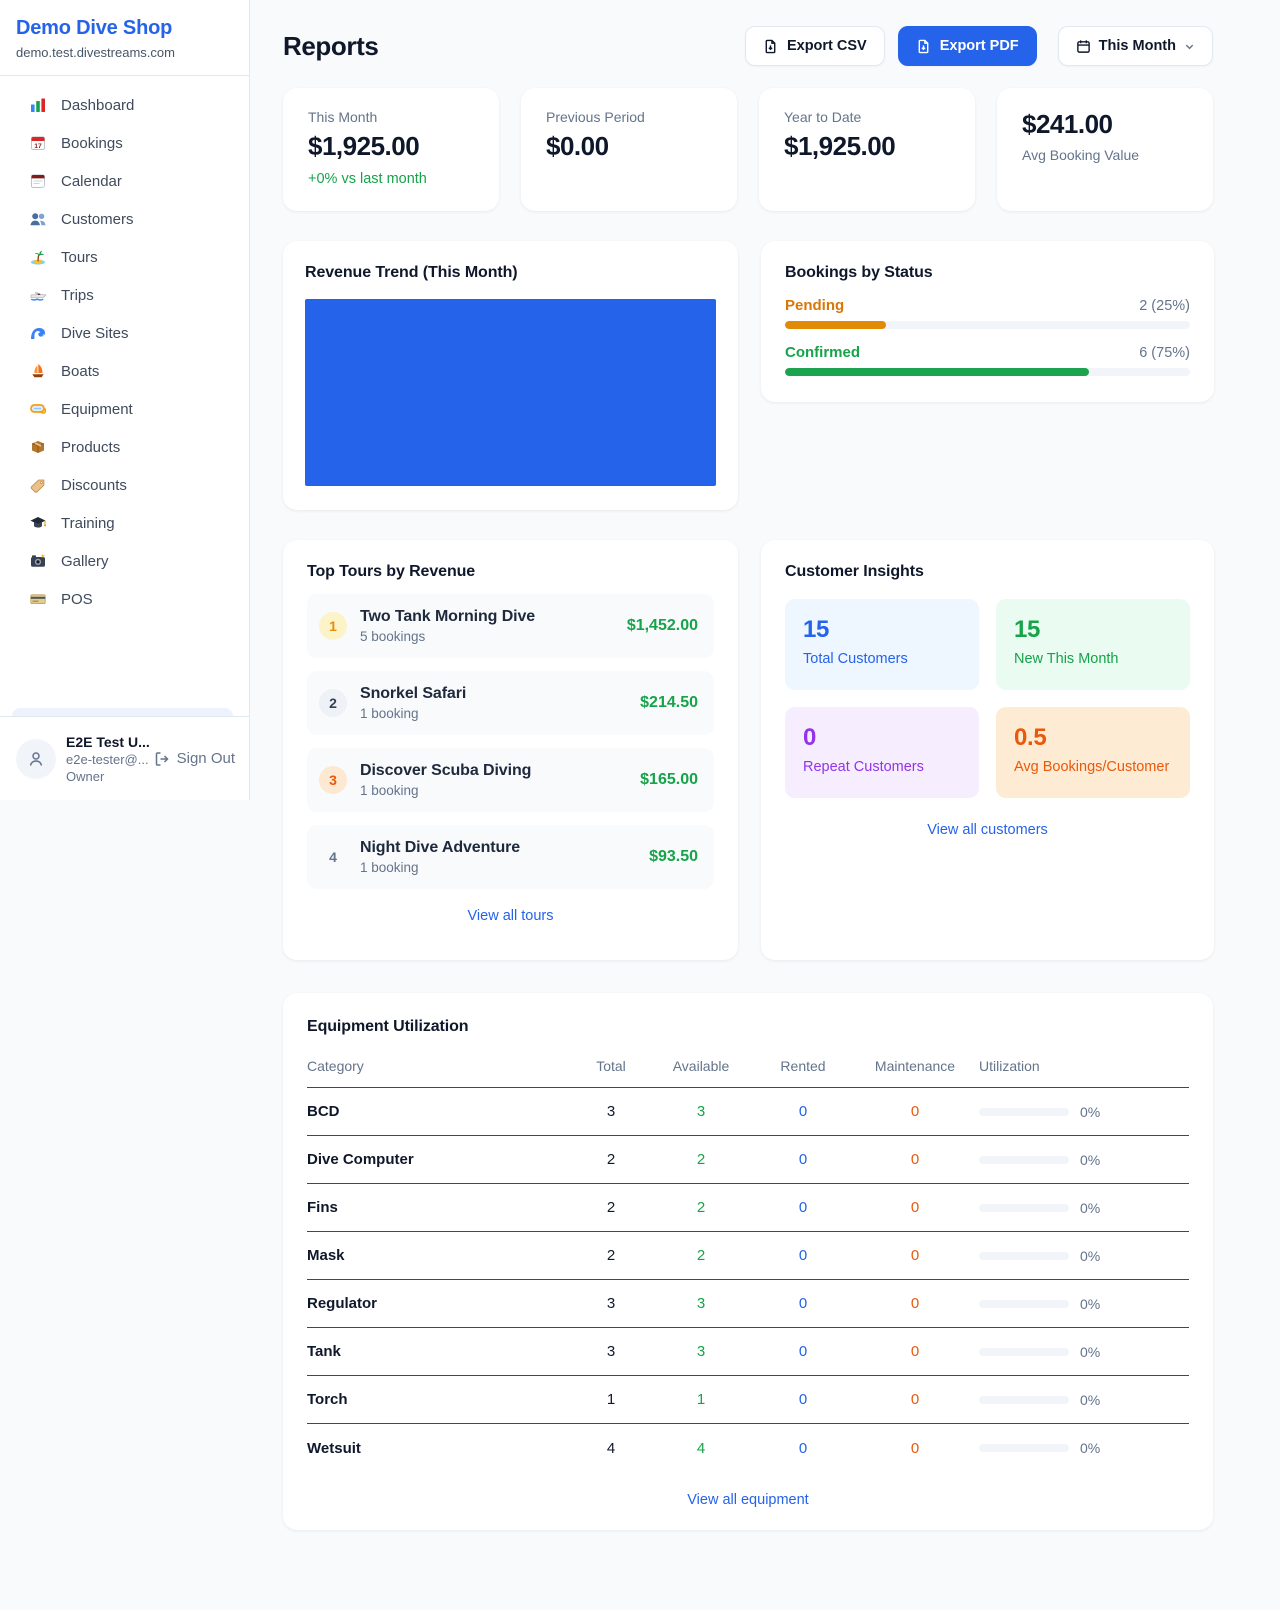 Image resolution: width=1280 pixels, height=1610 pixels. I want to click on calendar-icon, so click(1083, 46).